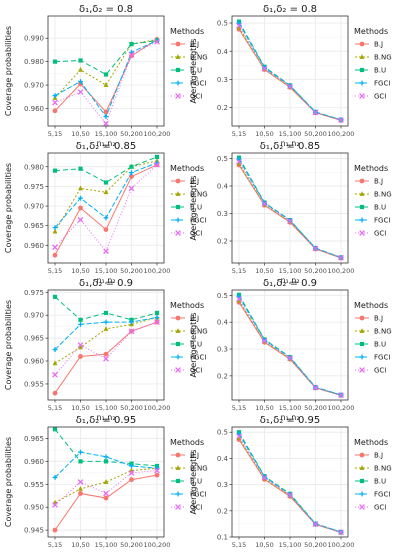 The image size is (410, 554). What do you see at coordinates (34, 187) in the screenshot?
I see `y-tick-label: 0.975` at bounding box center [34, 187].